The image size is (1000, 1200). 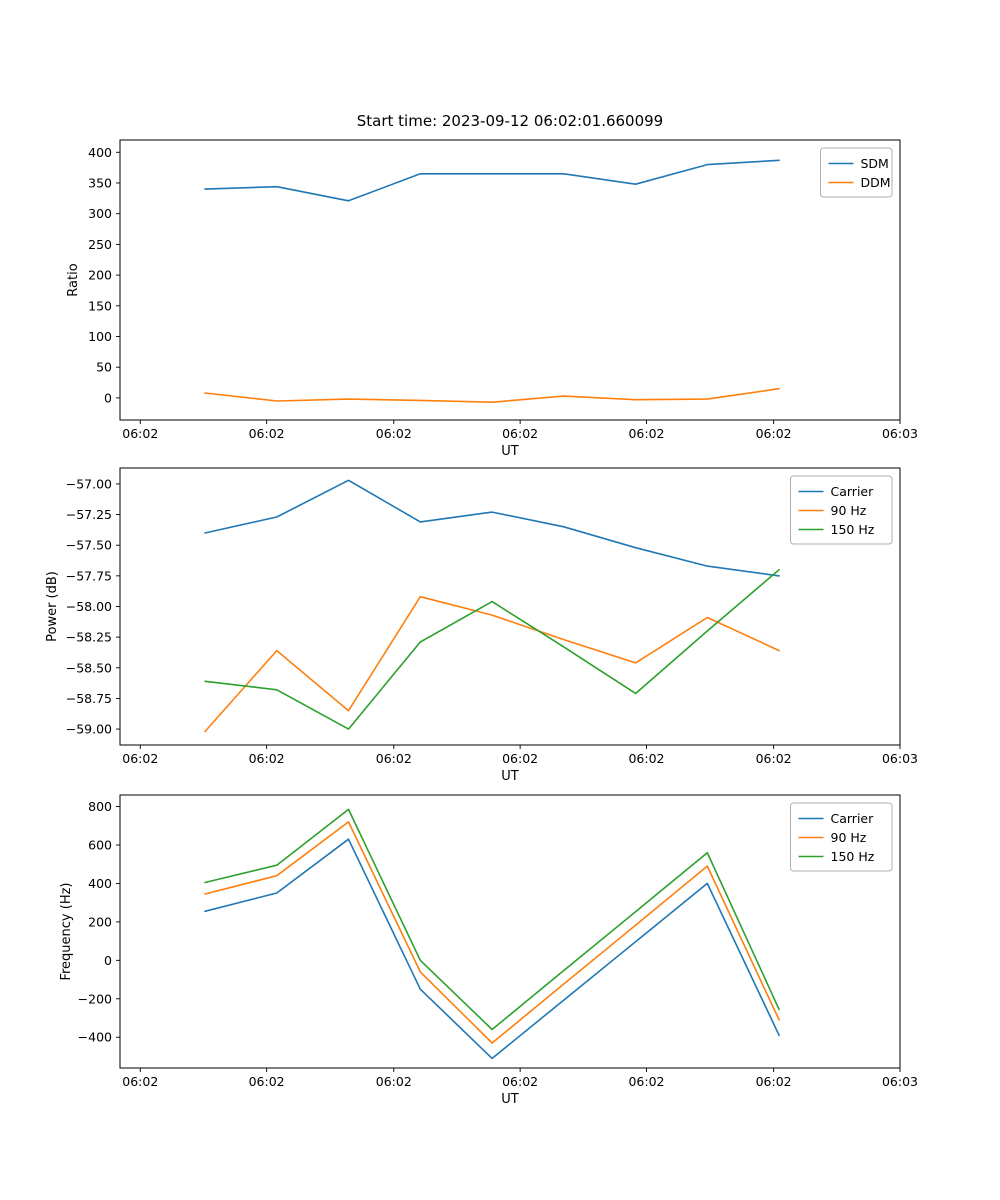 What do you see at coordinates (89, 483) in the screenshot?
I see `y-tick-label: −57.00` at bounding box center [89, 483].